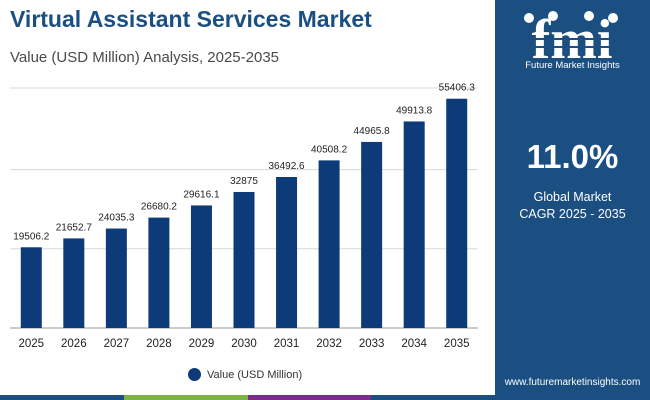 The width and height of the screenshot is (650, 400). I want to click on x-tick-label-2034: 2034, so click(414, 344).